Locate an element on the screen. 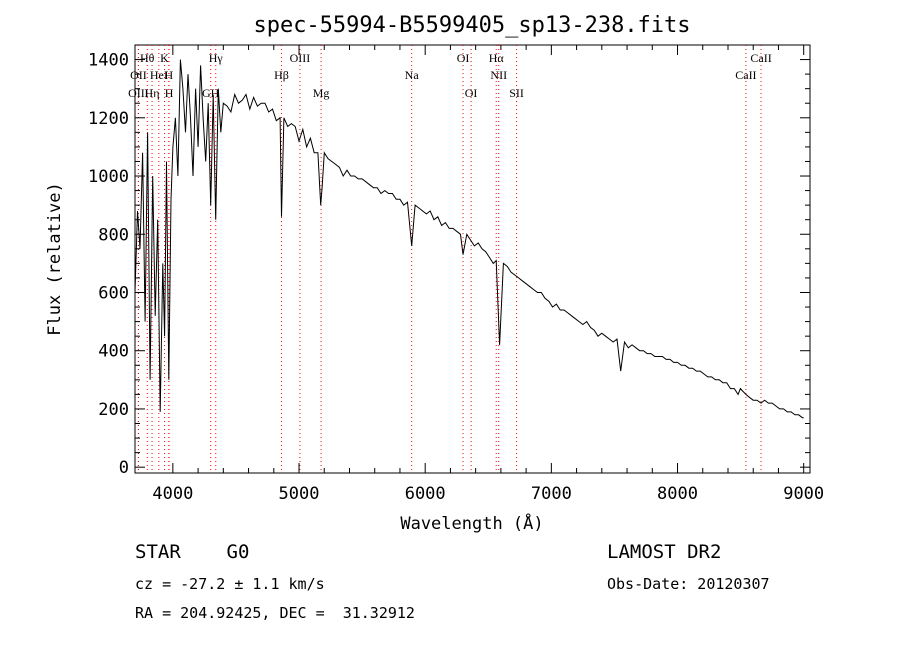 The height and width of the screenshot is (650, 900). line-marker-label: GH is located at coordinates (211, 93).